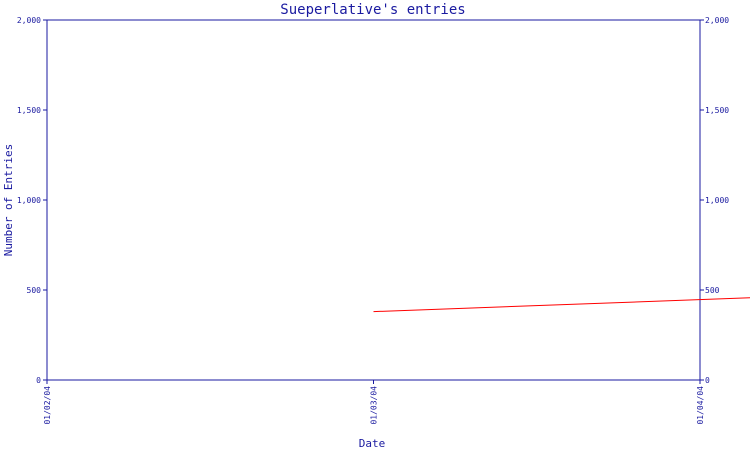  What do you see at coordinates (47, 405) in the screenshot?
I see `x-tick-label: 01/02/04` at bounding box center [47, 405].